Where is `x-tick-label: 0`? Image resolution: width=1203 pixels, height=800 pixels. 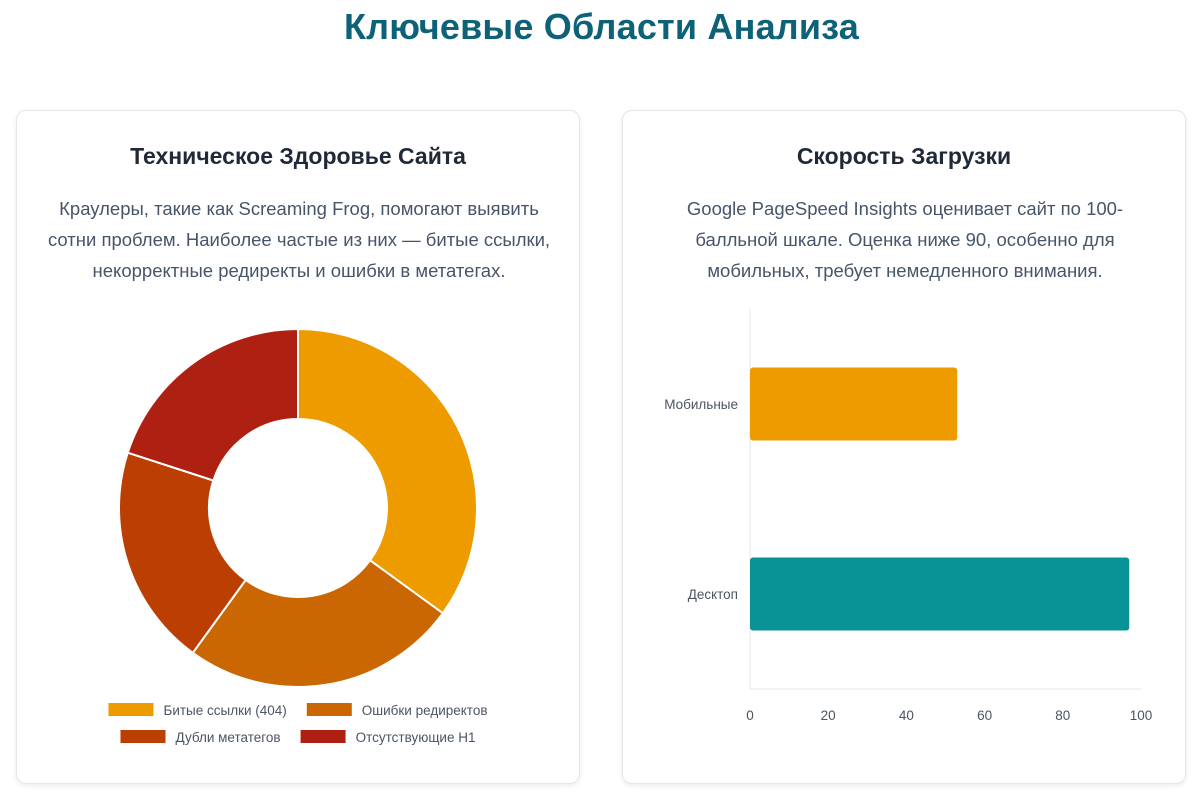
x-tick-label: 0 is located at coordinates (750, 715).